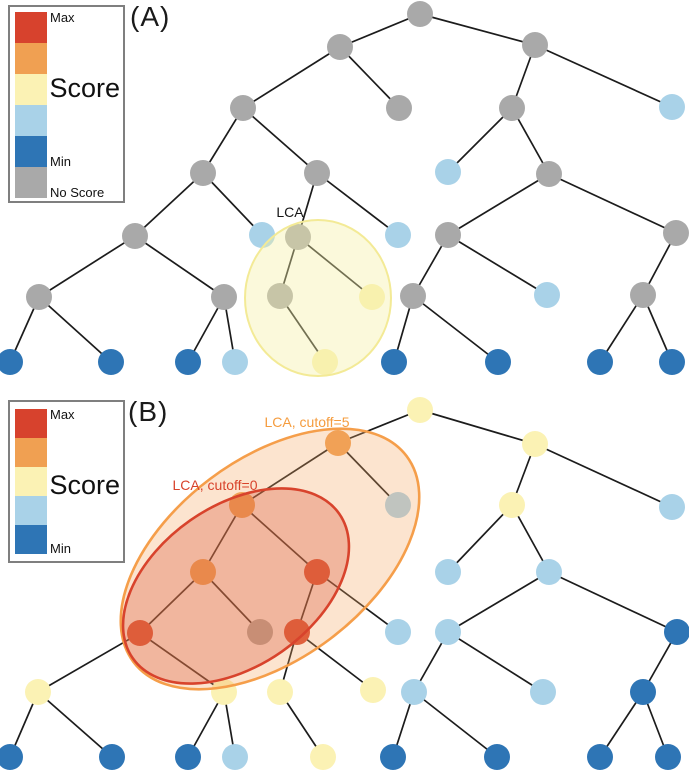 The height and width of the screenshot is (772, 689). Describe the element at coordinates (66, 104) in the screenshot. I see `legend-panel-a: Score Max Min No Score` at that location.